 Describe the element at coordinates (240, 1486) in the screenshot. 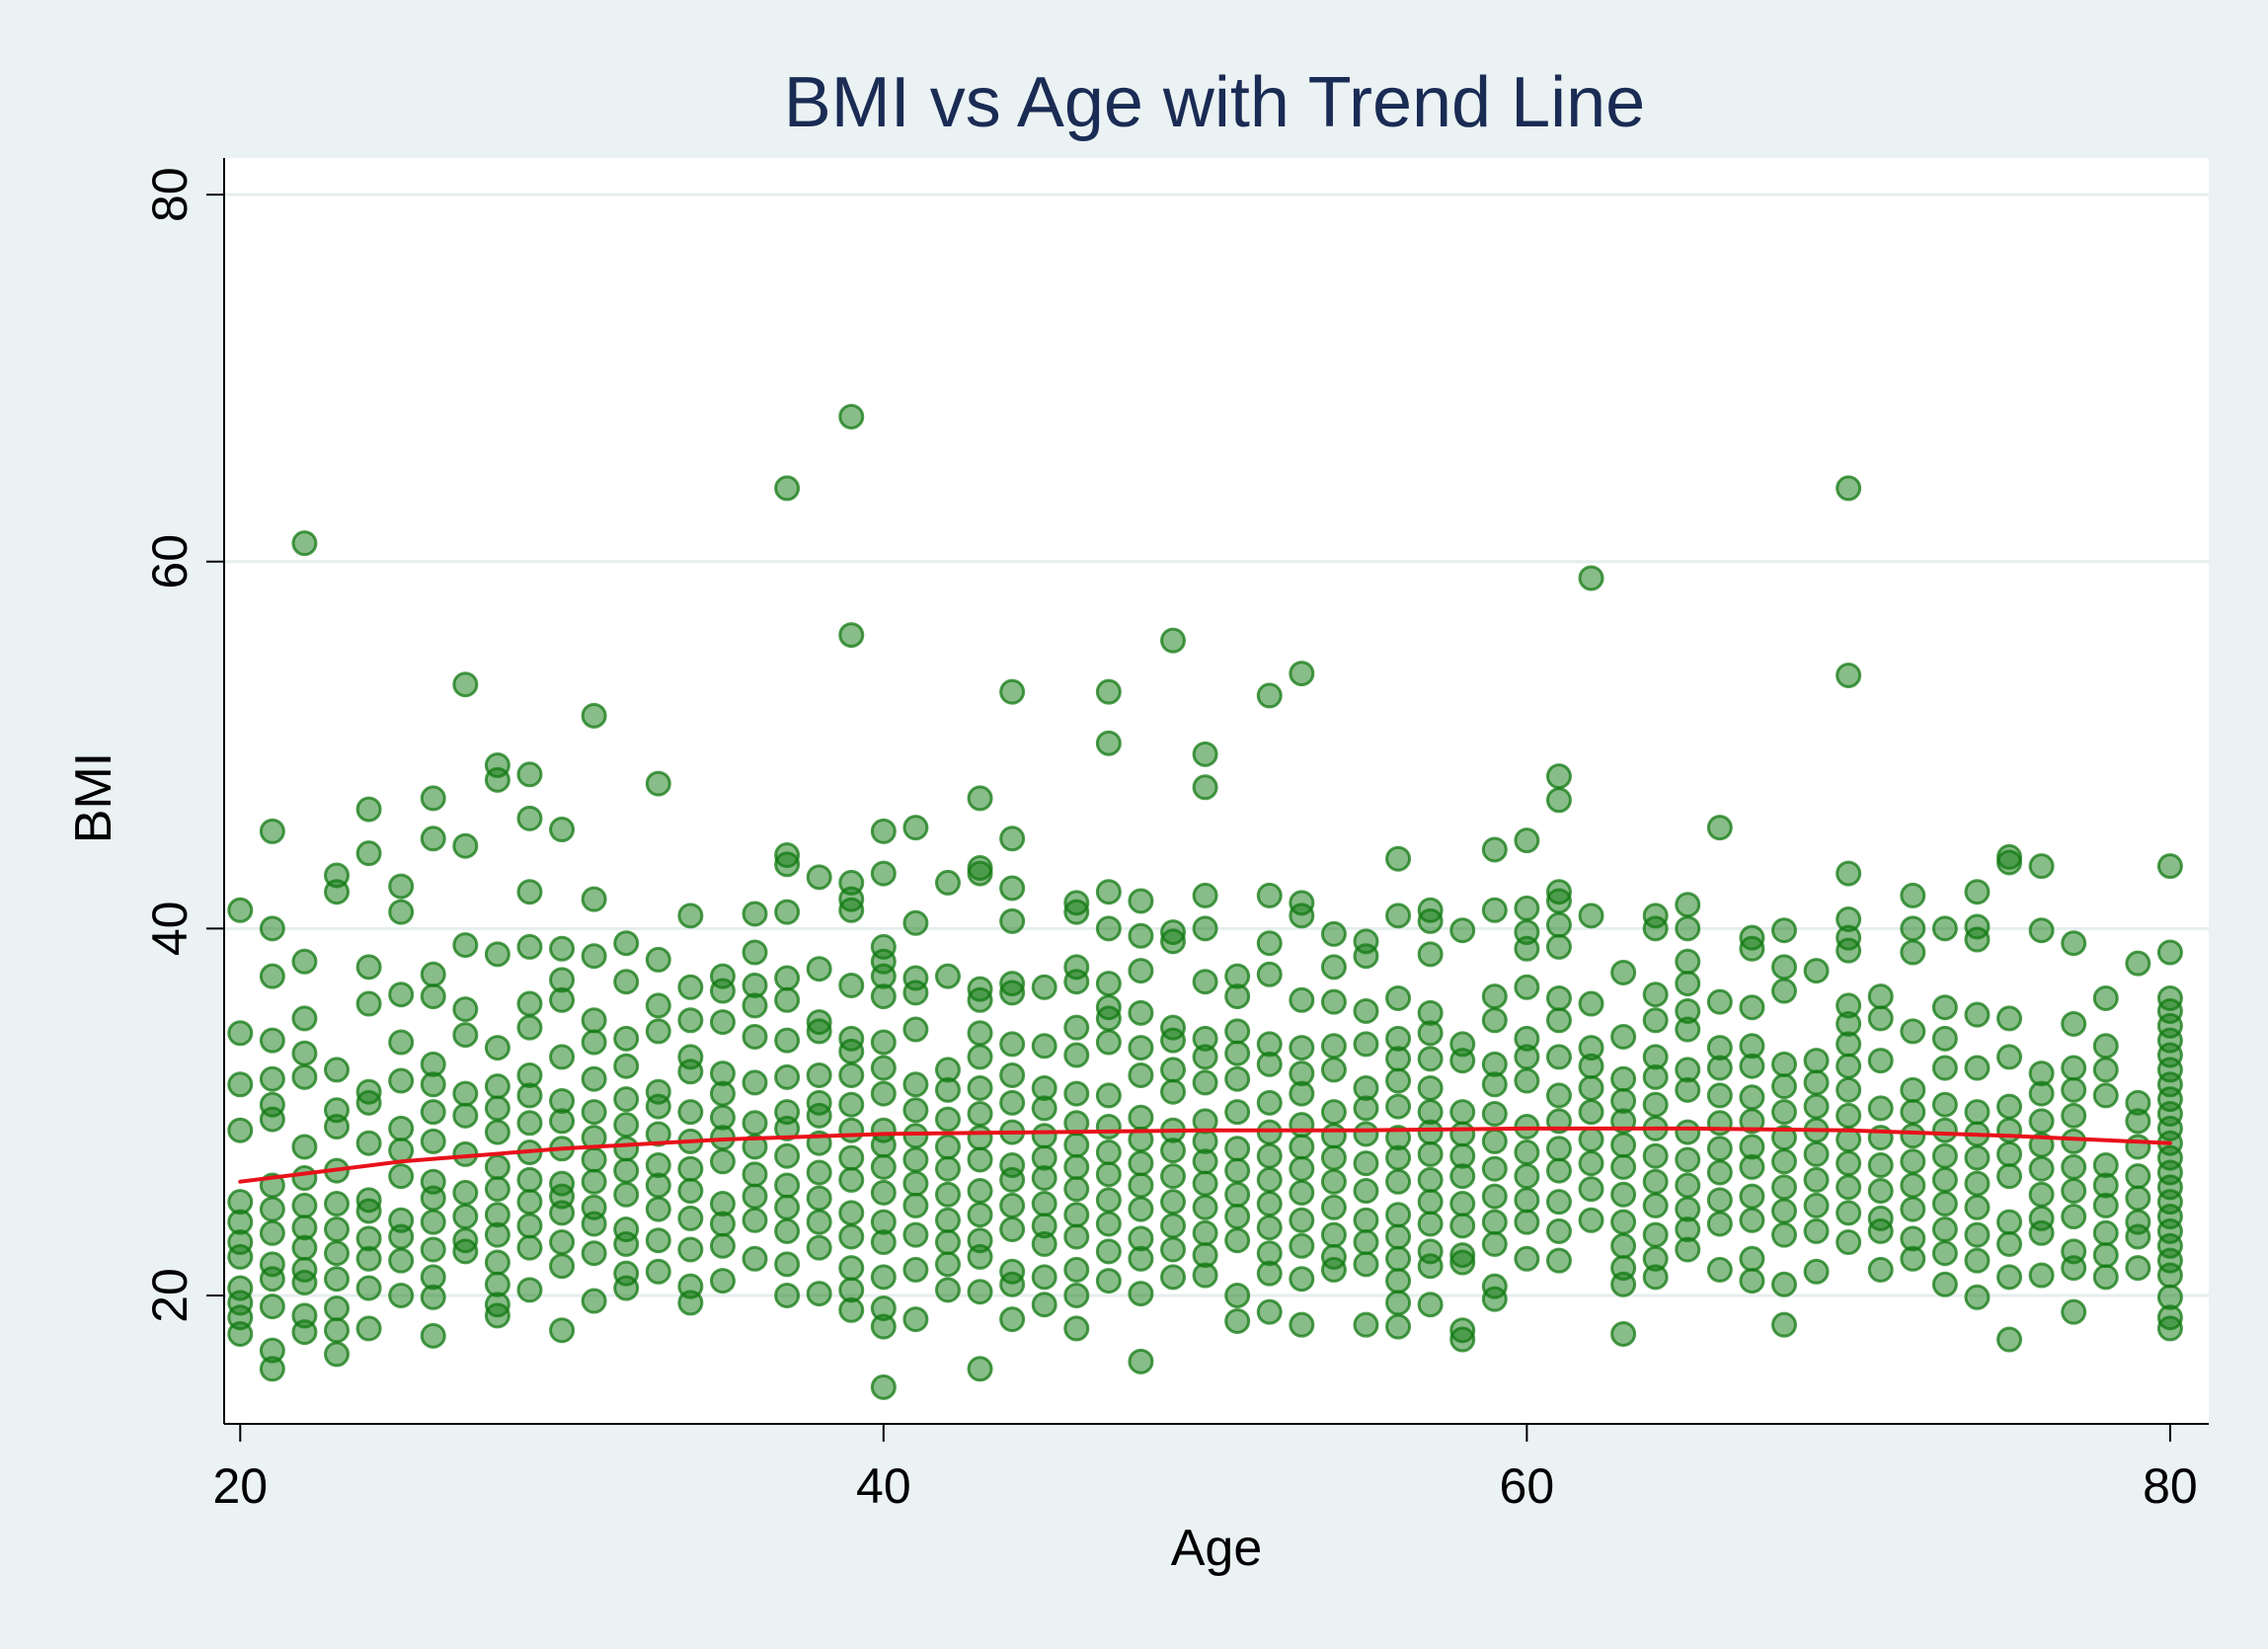

I see `x-tick-label: 20` at that location.